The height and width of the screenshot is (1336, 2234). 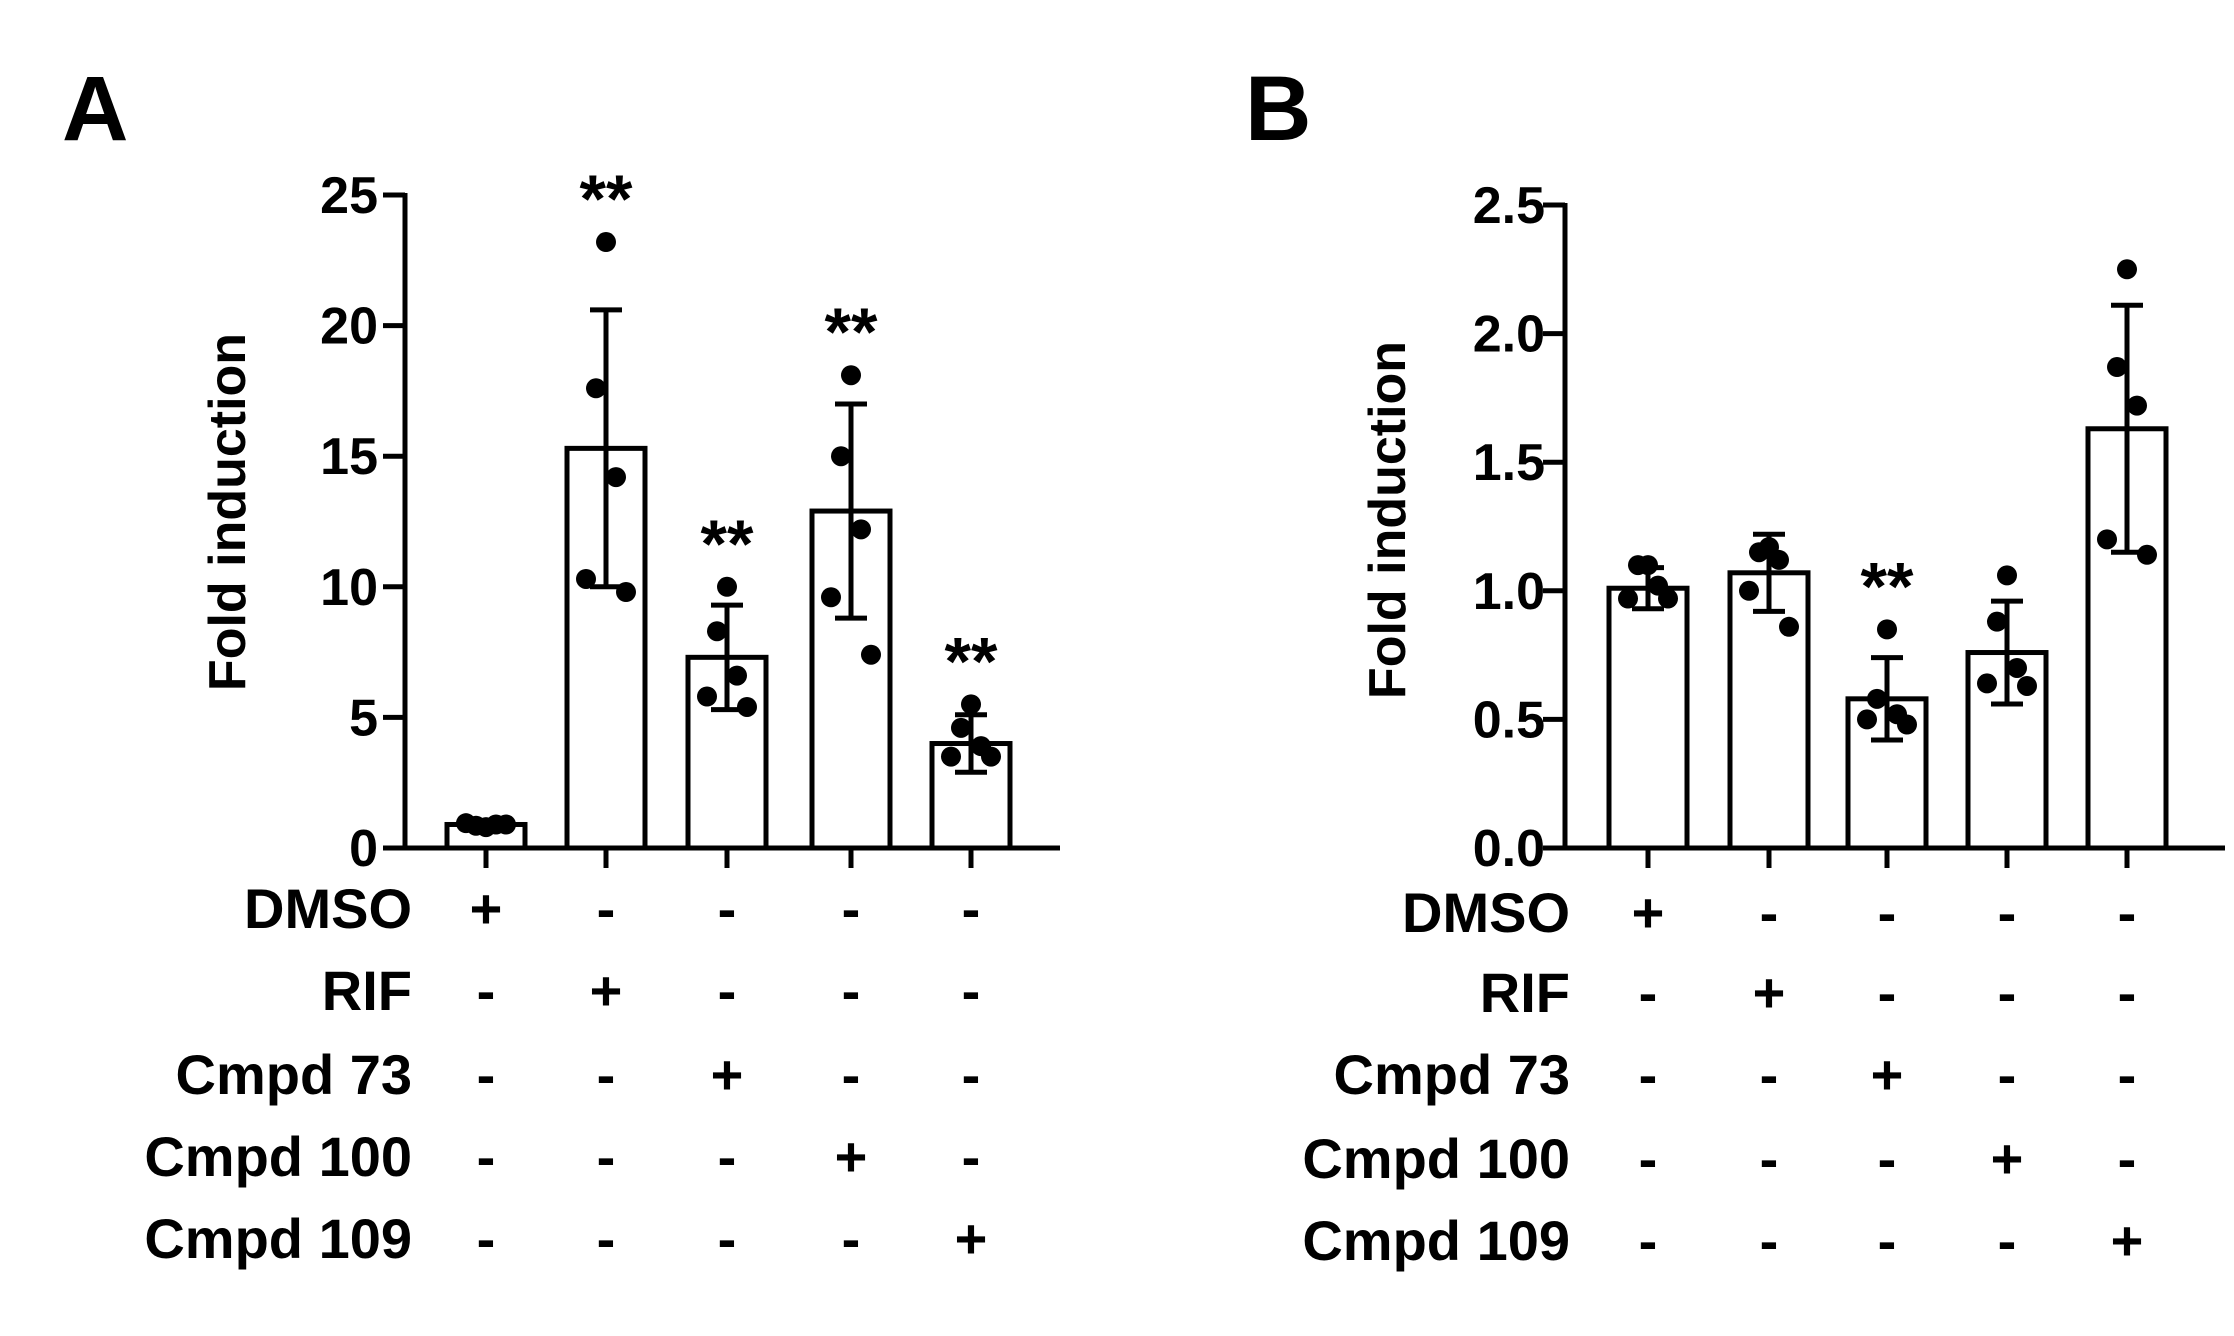 I want to click on bar, so click(x=1648, y=718).